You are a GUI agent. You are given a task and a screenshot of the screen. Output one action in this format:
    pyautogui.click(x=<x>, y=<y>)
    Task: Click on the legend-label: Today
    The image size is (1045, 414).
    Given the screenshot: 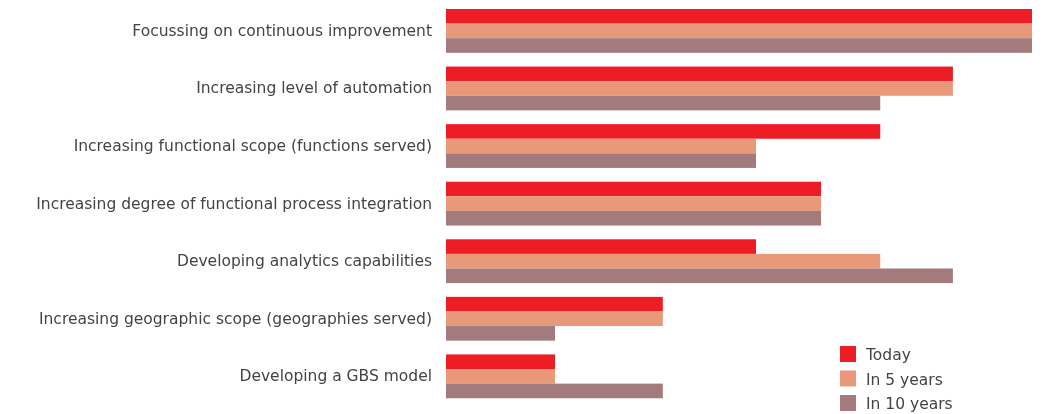 What is the action you would take?
    pyautogui.click(x=888, y=355)
    